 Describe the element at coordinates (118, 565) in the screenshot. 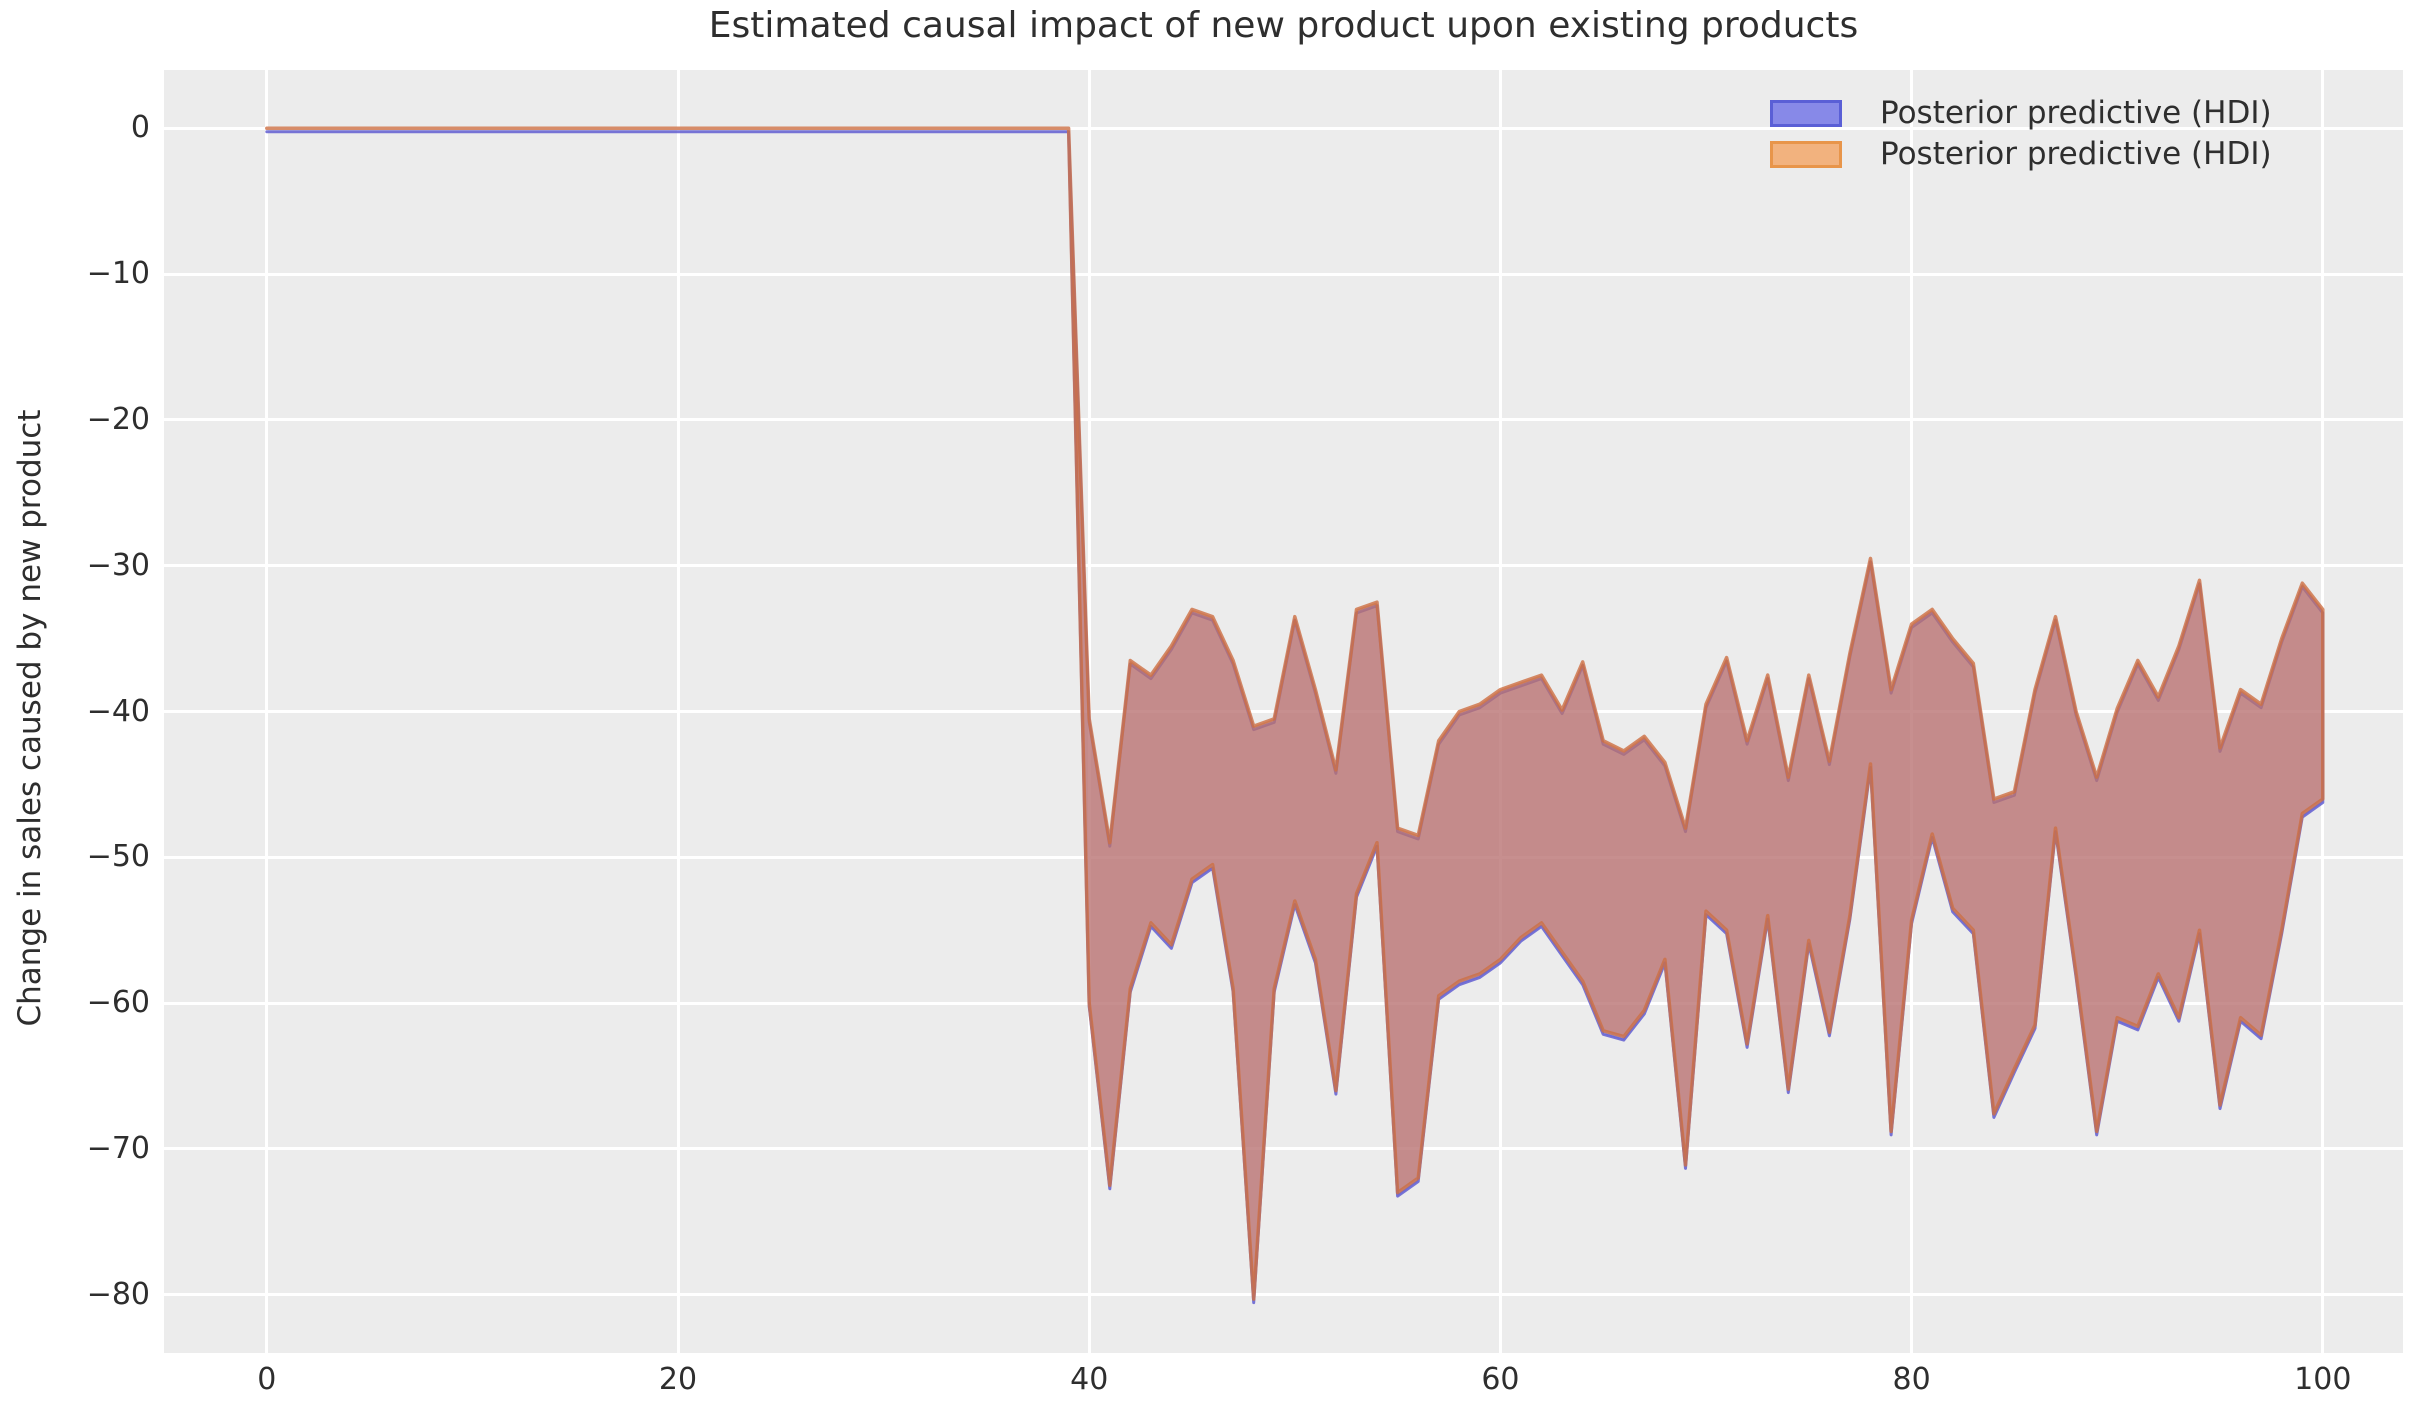

I see `y-tick-label: −30` at that location.